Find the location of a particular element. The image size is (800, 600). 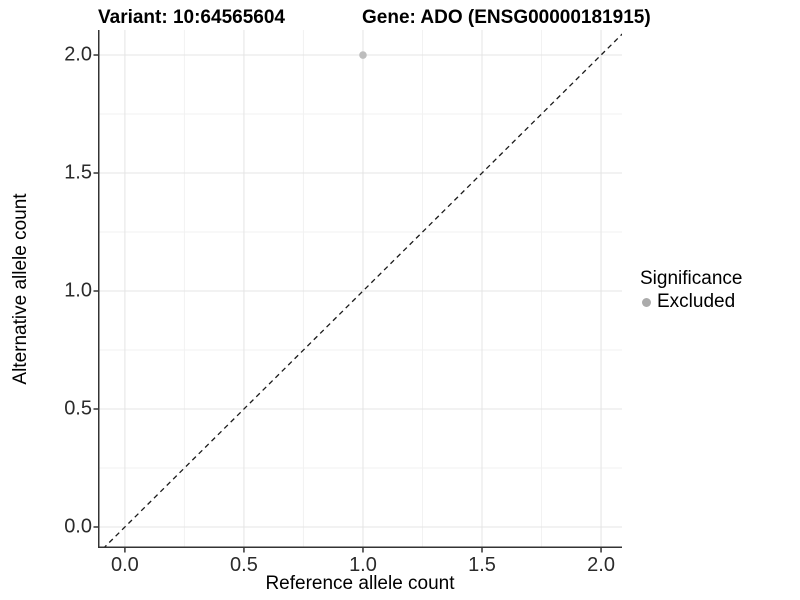

legend-item-excluded: Excluded is located at coordinates (692, 302).